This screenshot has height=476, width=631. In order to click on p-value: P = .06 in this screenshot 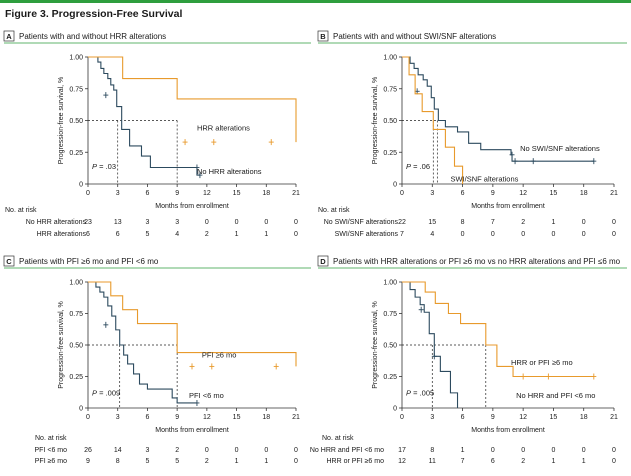, I will do `click(418, 166)`.